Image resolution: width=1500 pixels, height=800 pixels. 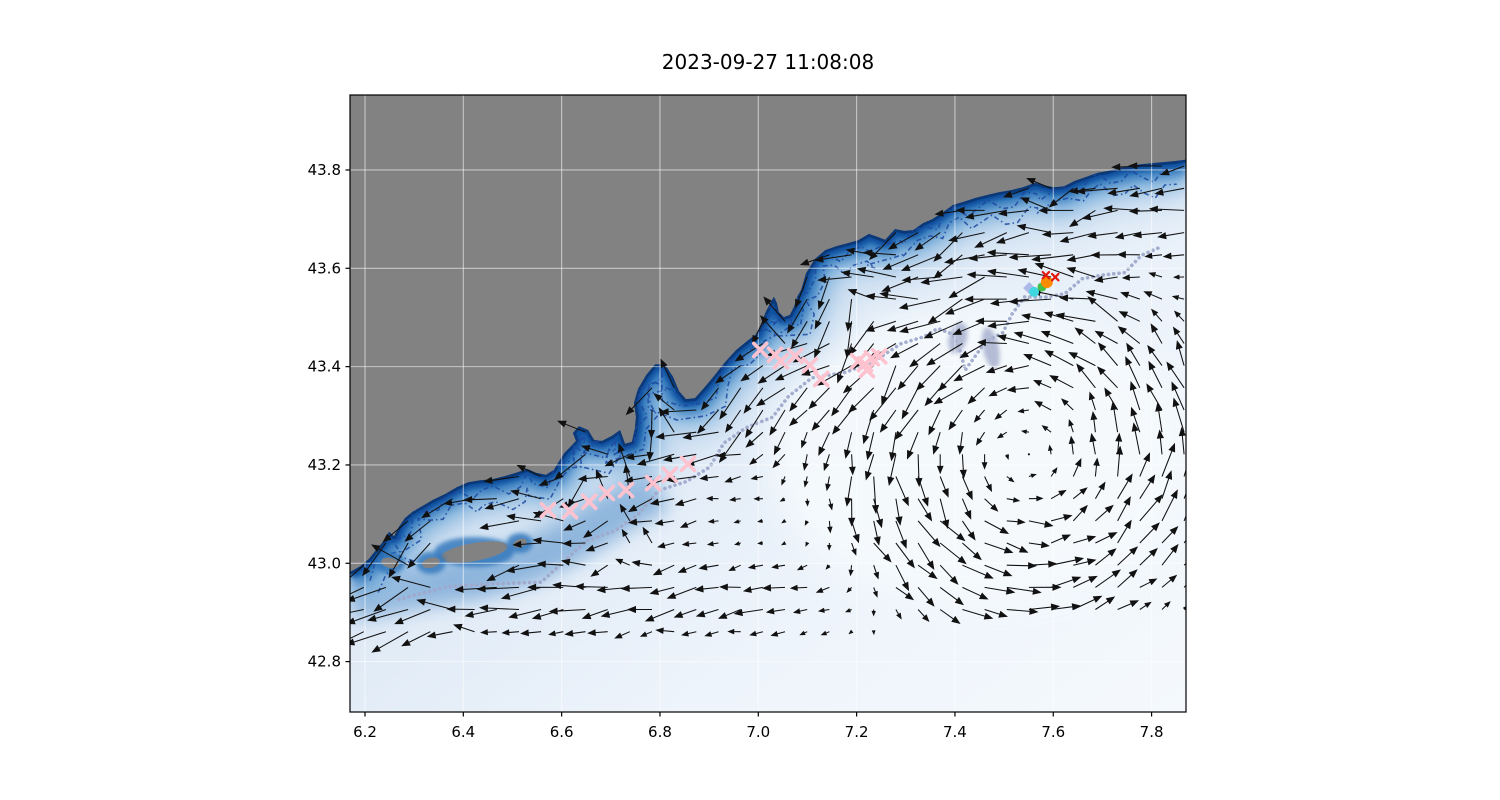 What do you see at coordinates (660, 732) in the screenshot?
I see `x-tick-label: 6.8` at bounding box center [660, 732].